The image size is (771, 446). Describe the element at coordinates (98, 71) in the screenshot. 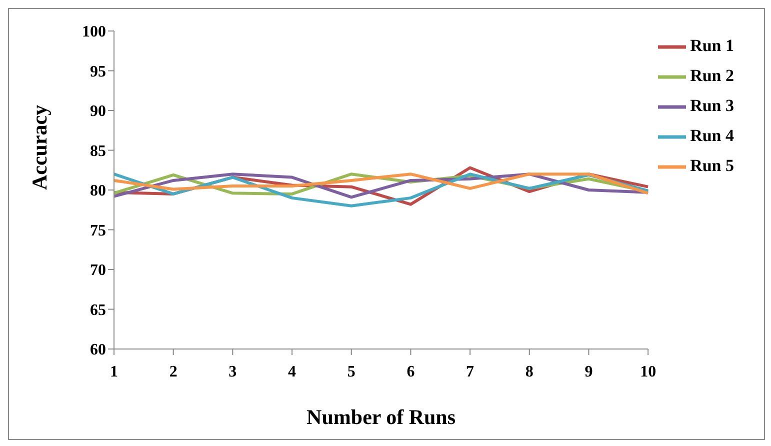

I see `y-tick-label: 95` at that location.